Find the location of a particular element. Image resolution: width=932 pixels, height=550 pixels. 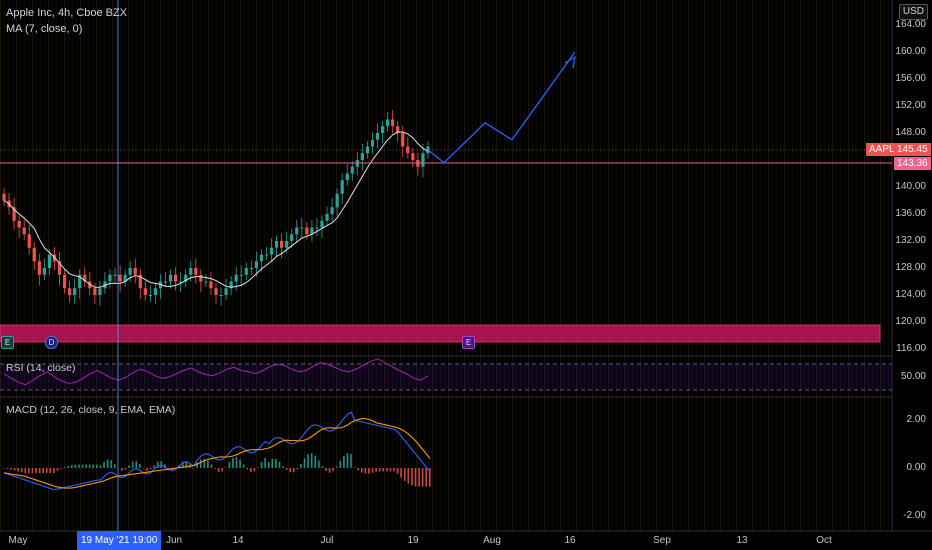

price-axis-tick: 156.00 is located at coordinates (910, 78).